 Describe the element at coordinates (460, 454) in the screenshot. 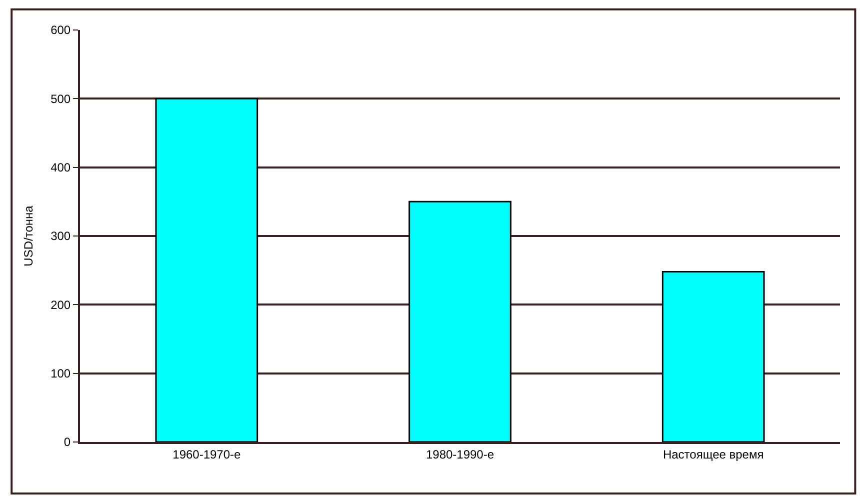

I see `x-tick-label: 1980-1990-е` at that location.